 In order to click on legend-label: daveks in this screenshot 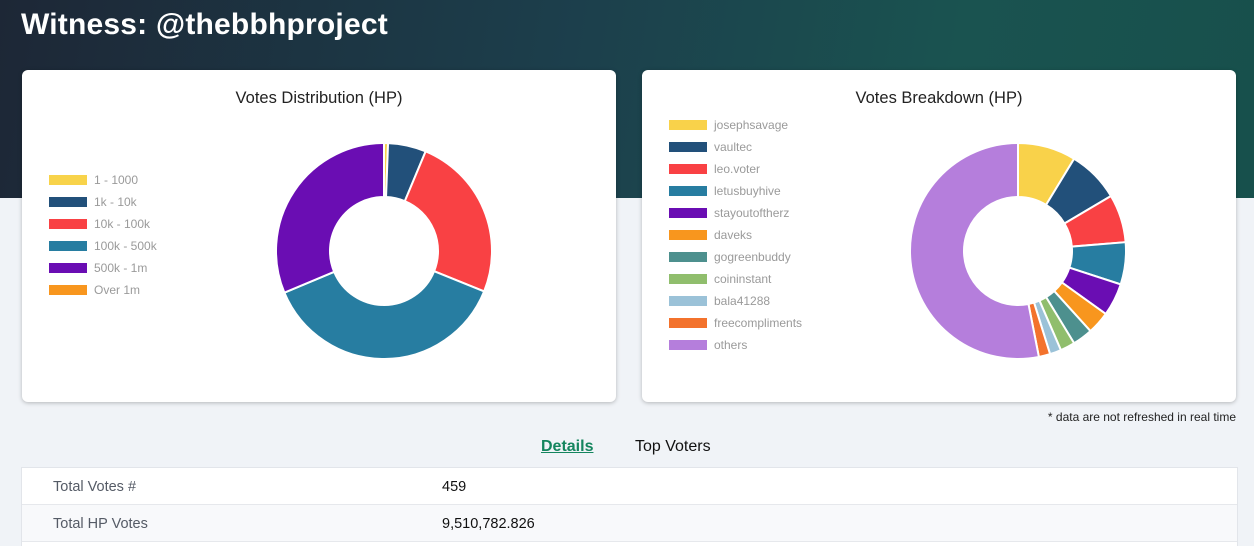, I will do `click(733, 235)`.